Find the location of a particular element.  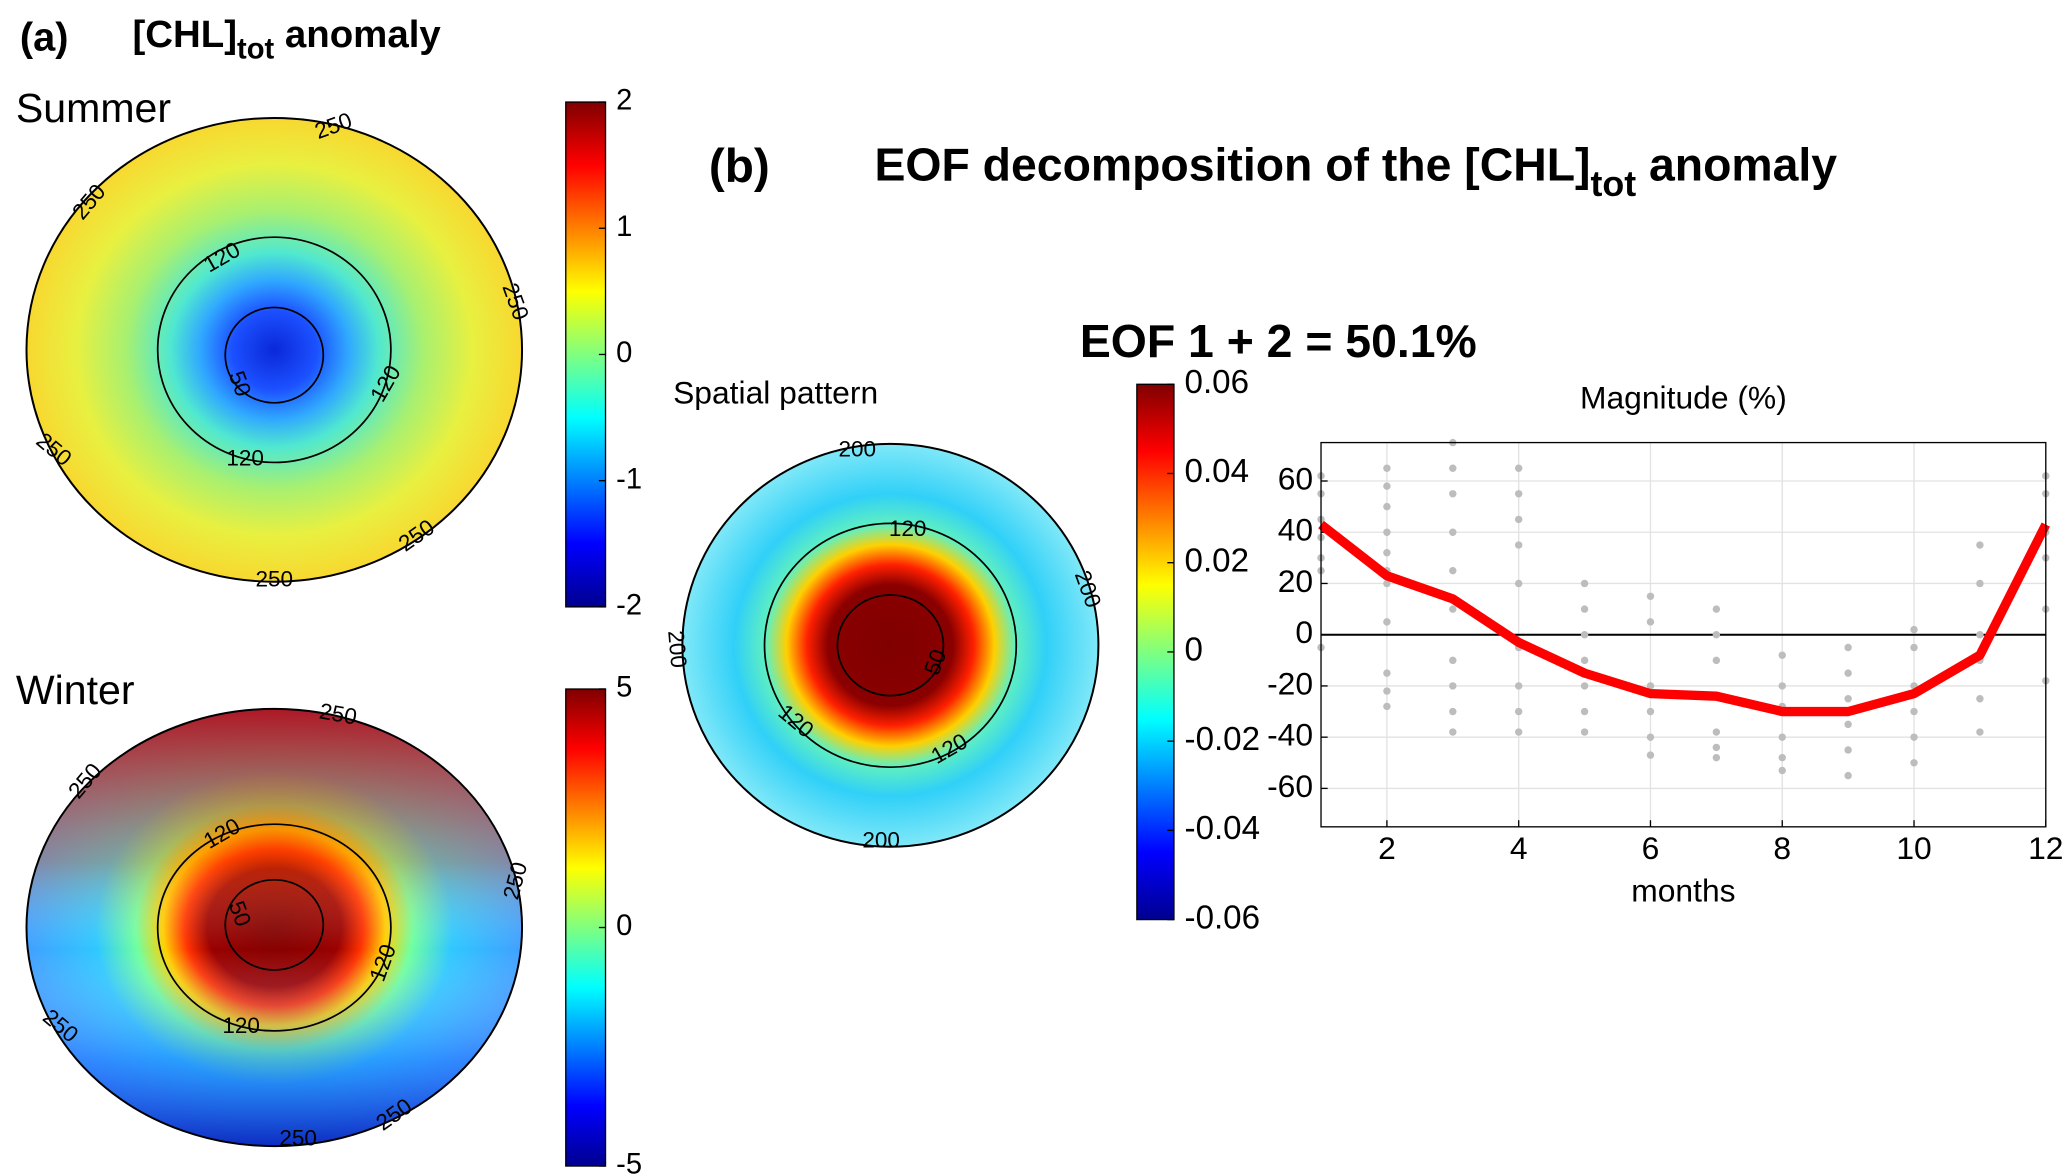

x-tick-label: 8 is located at coordinates (1782, 848).